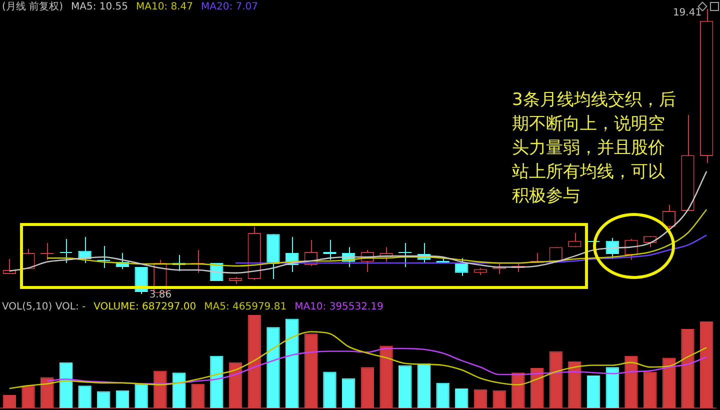 The width and height of the screenshot is (720, 410). I want to click on text: MA20: 7.07, so click(229, 7).